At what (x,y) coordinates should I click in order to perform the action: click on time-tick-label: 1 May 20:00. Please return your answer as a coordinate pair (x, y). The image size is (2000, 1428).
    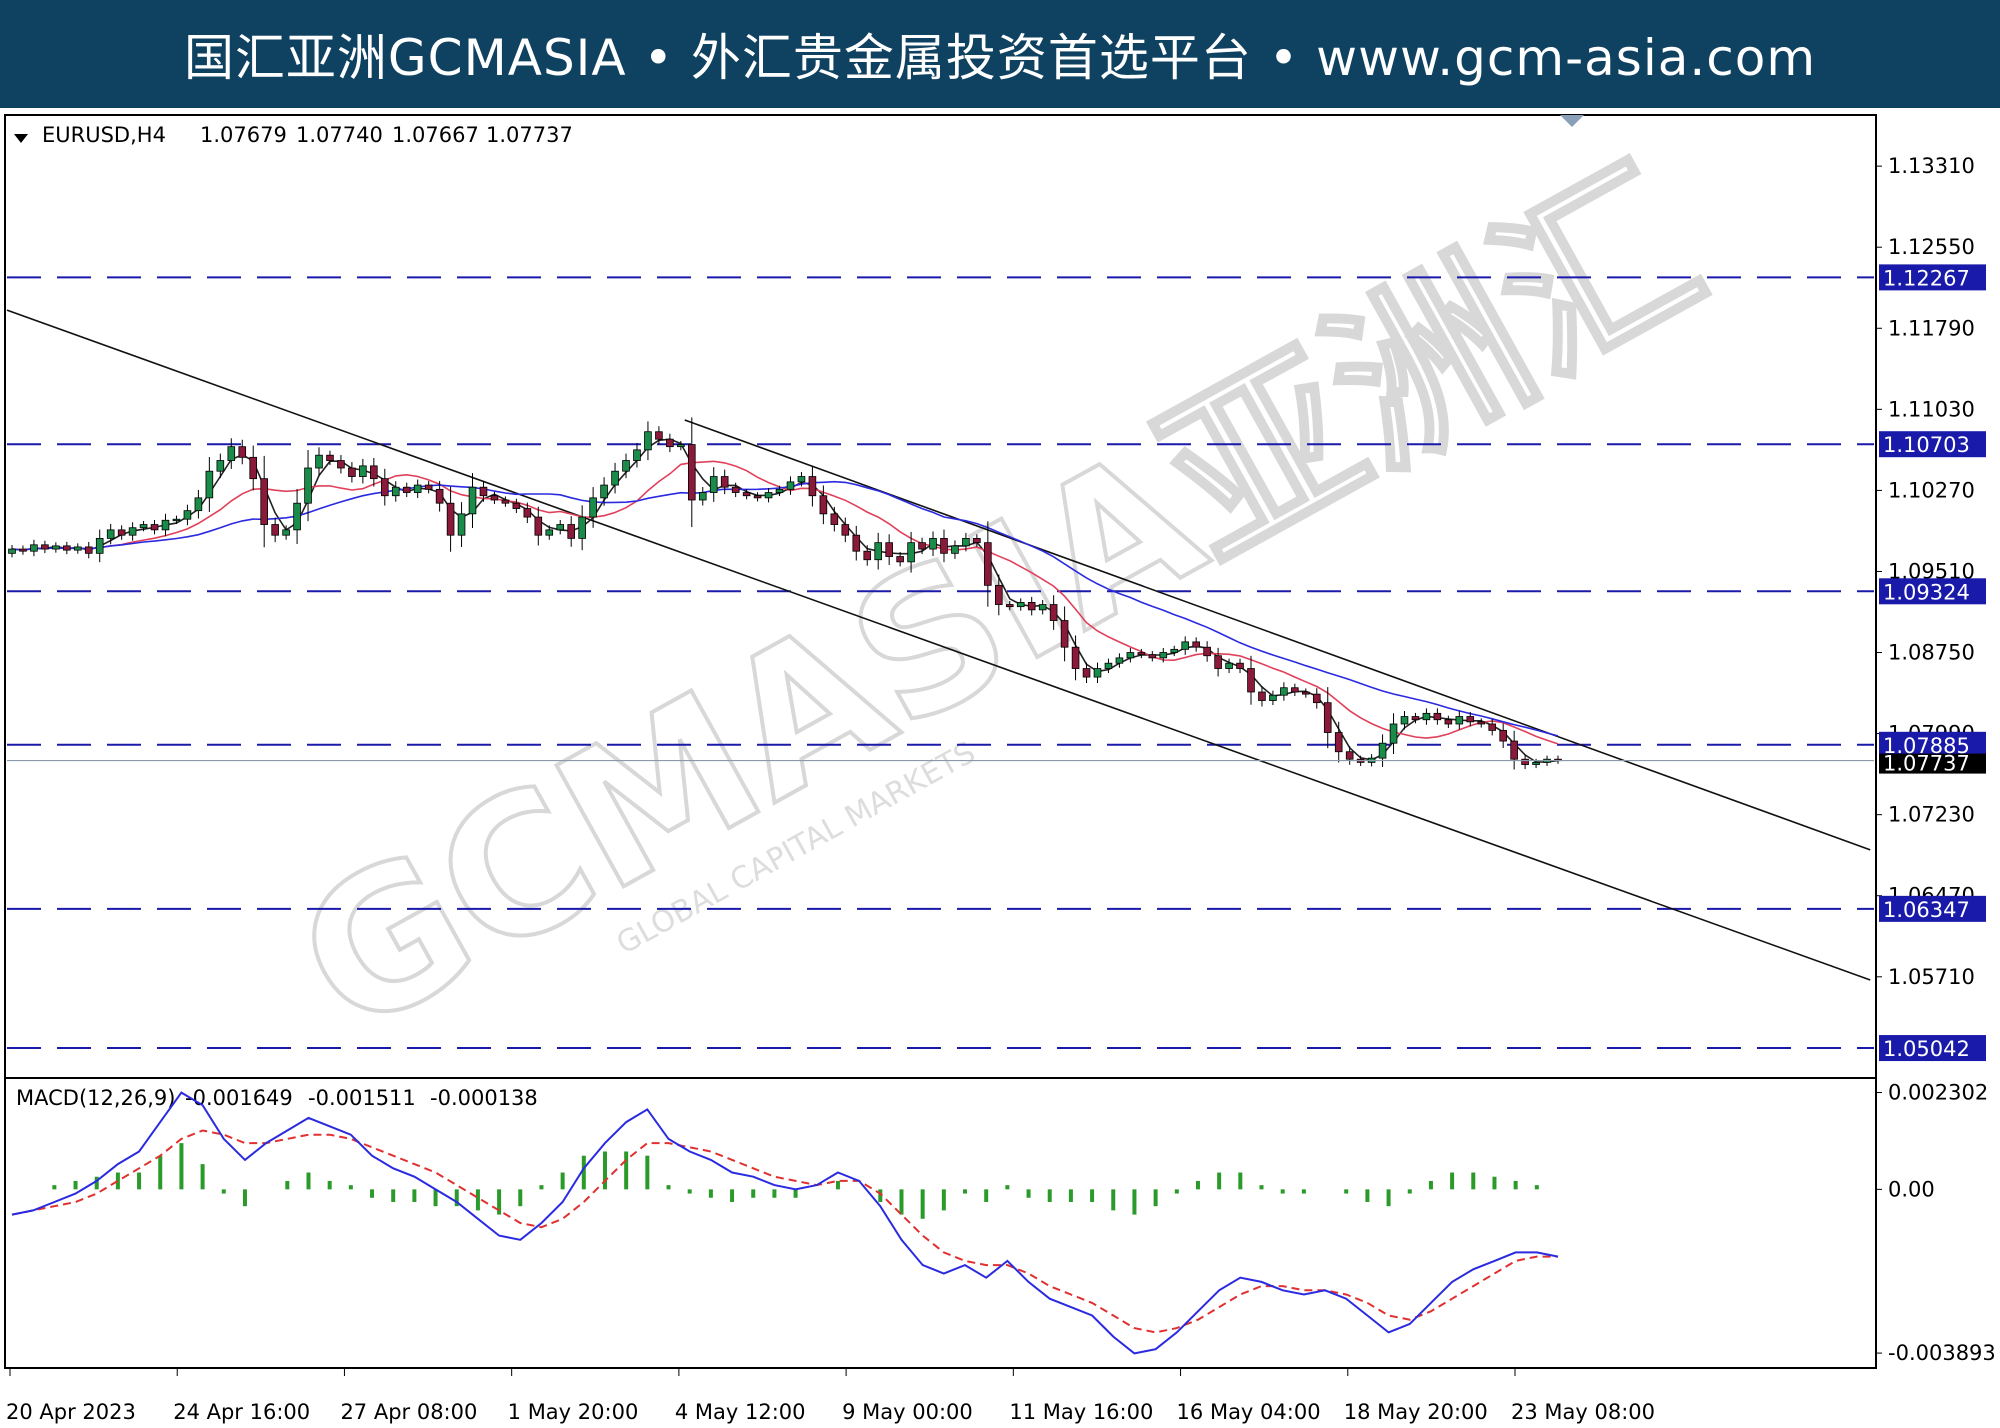
    Looking at the image, I should click on (573, 1412).